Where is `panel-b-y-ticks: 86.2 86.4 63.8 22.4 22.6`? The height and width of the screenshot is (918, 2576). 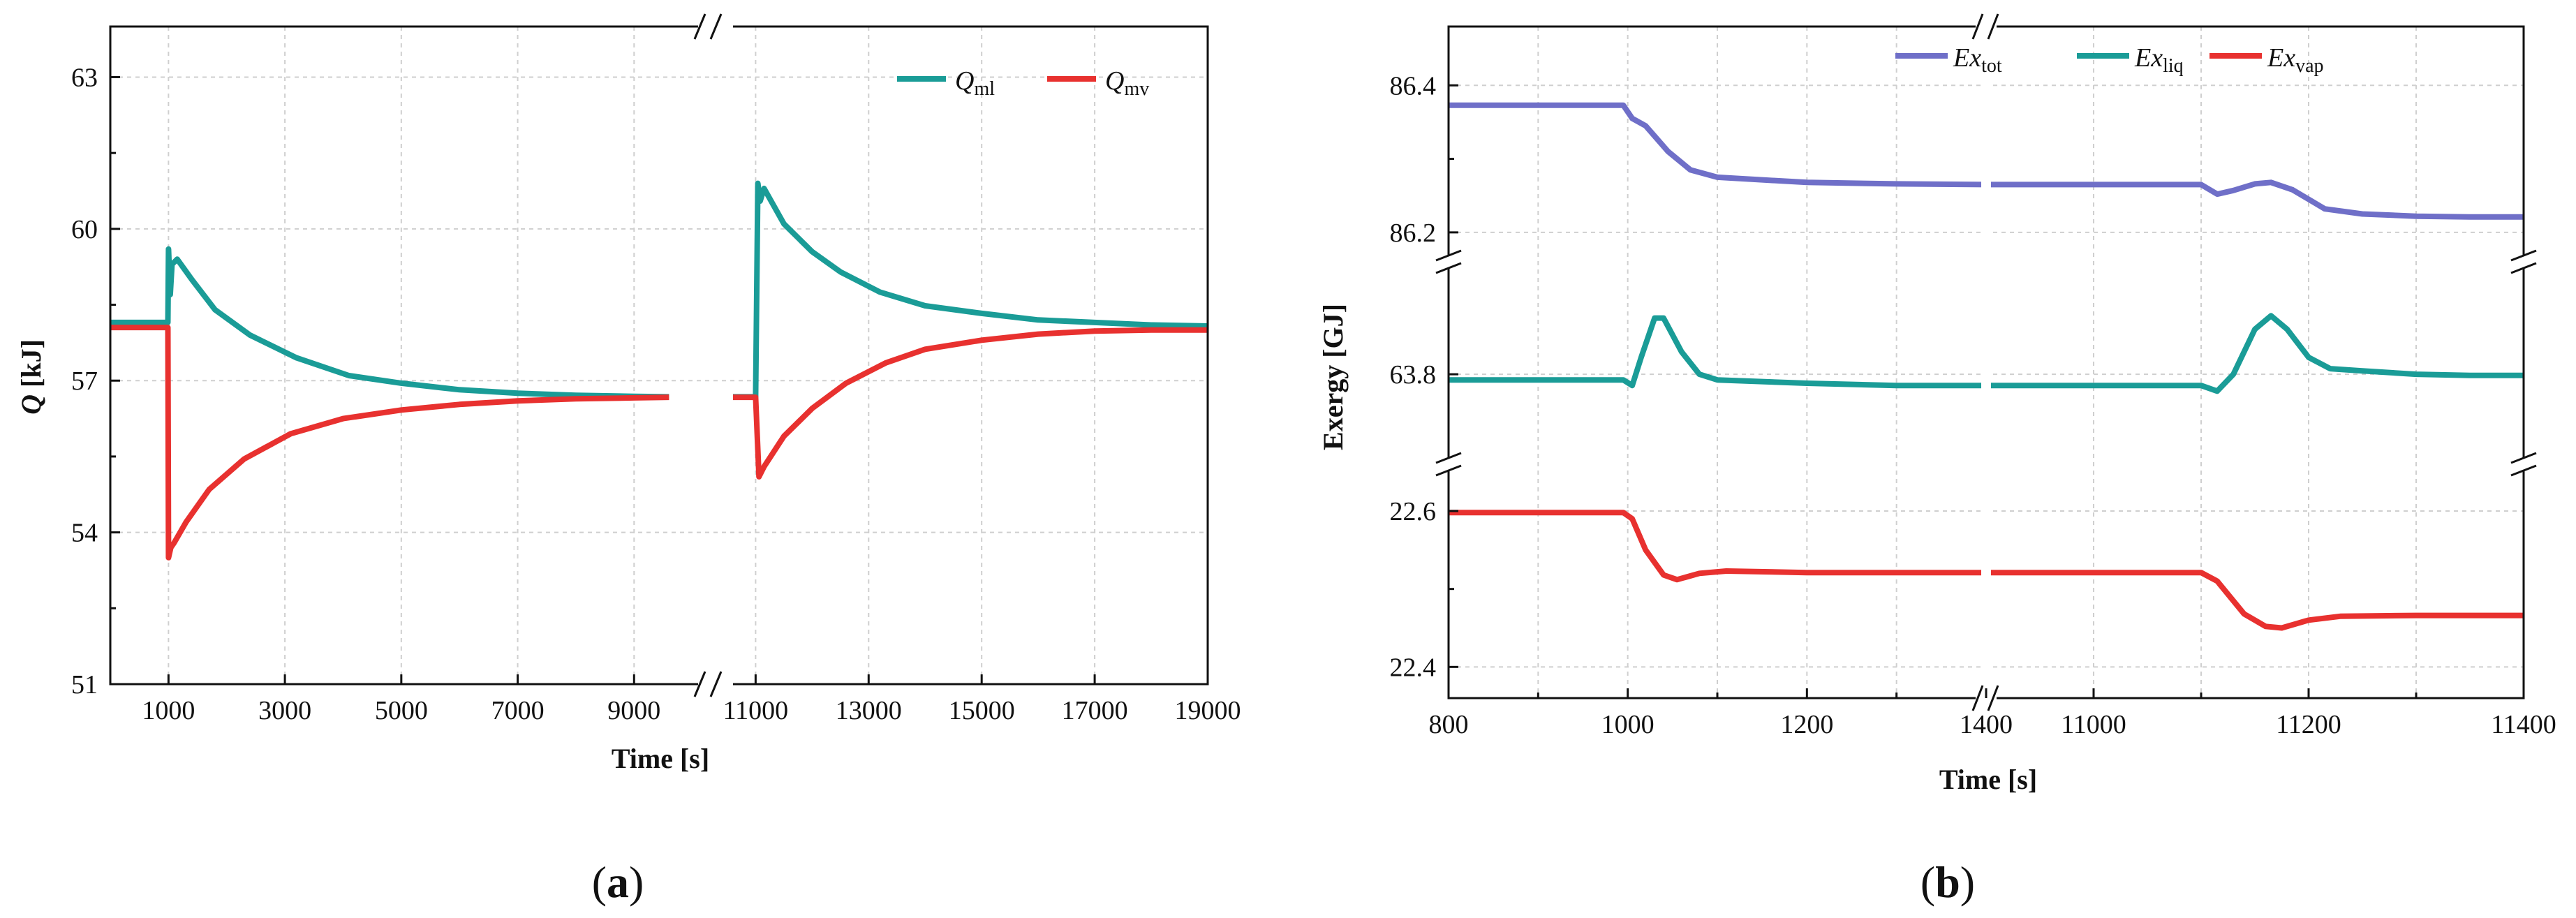
panel-b-y-ticks: 86.2 86.4 63.8 22.4 22.6 is located at coordinates (1424, 376).